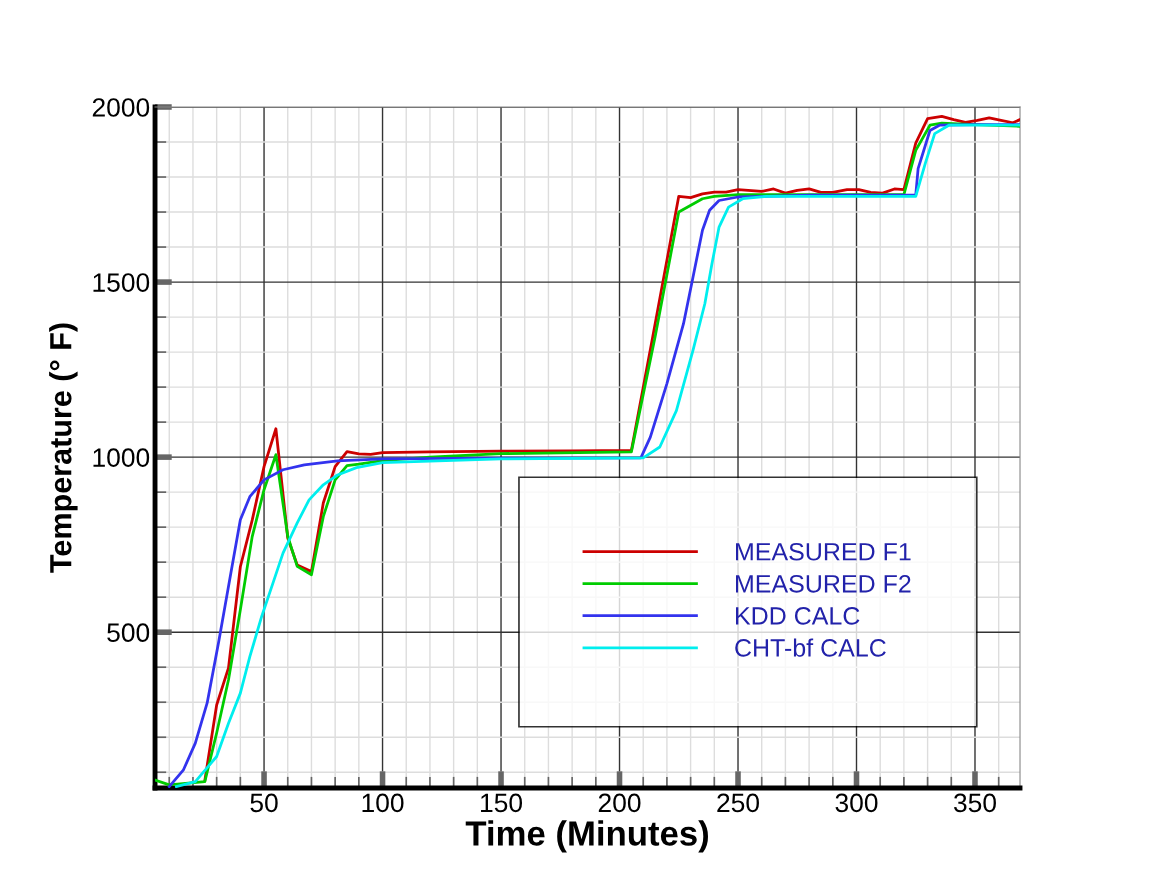 The width and height of the screenshot is (1151, 891). Describe the element at coordinates (619, 803) in the screenshot. I see `x-tick-label: 200` at that location.